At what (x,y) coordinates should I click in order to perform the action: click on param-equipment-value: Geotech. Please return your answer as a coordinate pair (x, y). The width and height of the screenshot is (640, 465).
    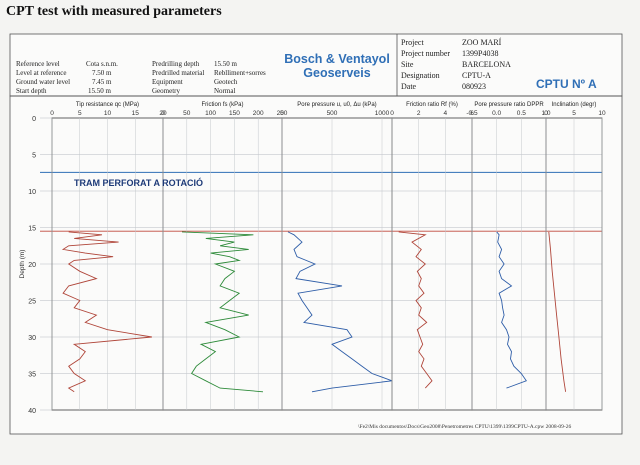
    Looking at the image, I should click on (226, 82).